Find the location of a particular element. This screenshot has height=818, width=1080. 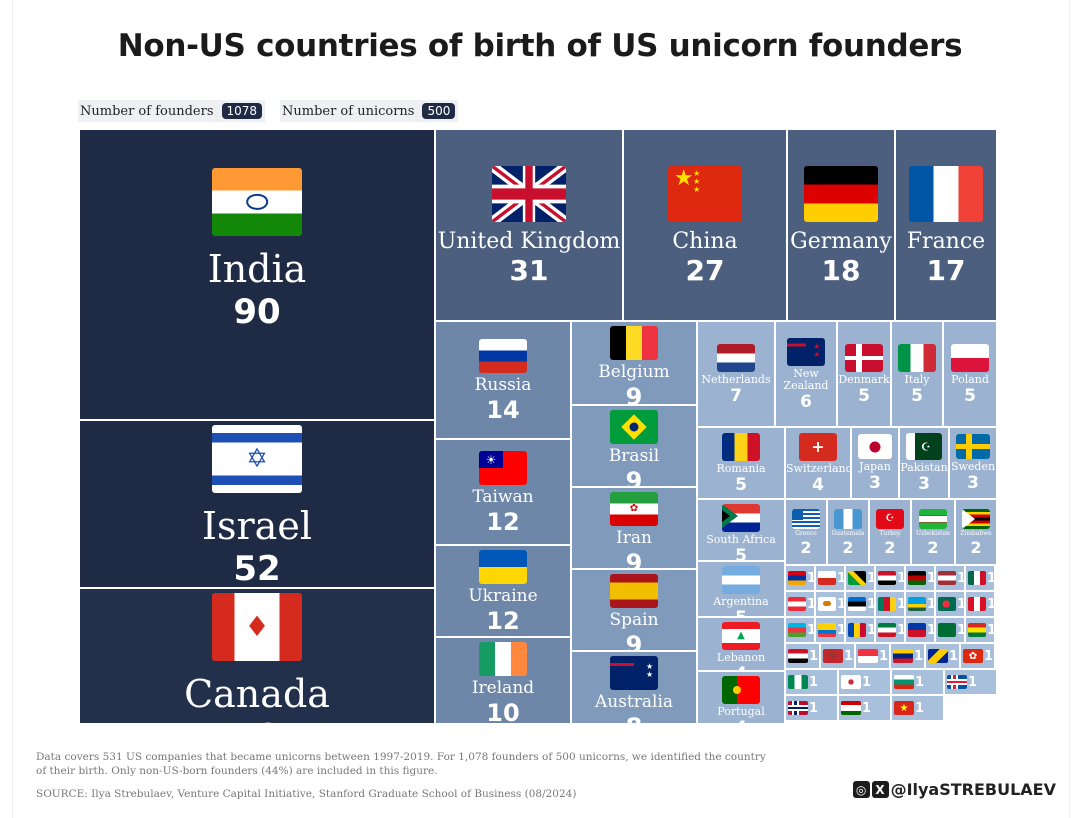

tile-portugal: Portugal4 is located at coordinates (741, 697).